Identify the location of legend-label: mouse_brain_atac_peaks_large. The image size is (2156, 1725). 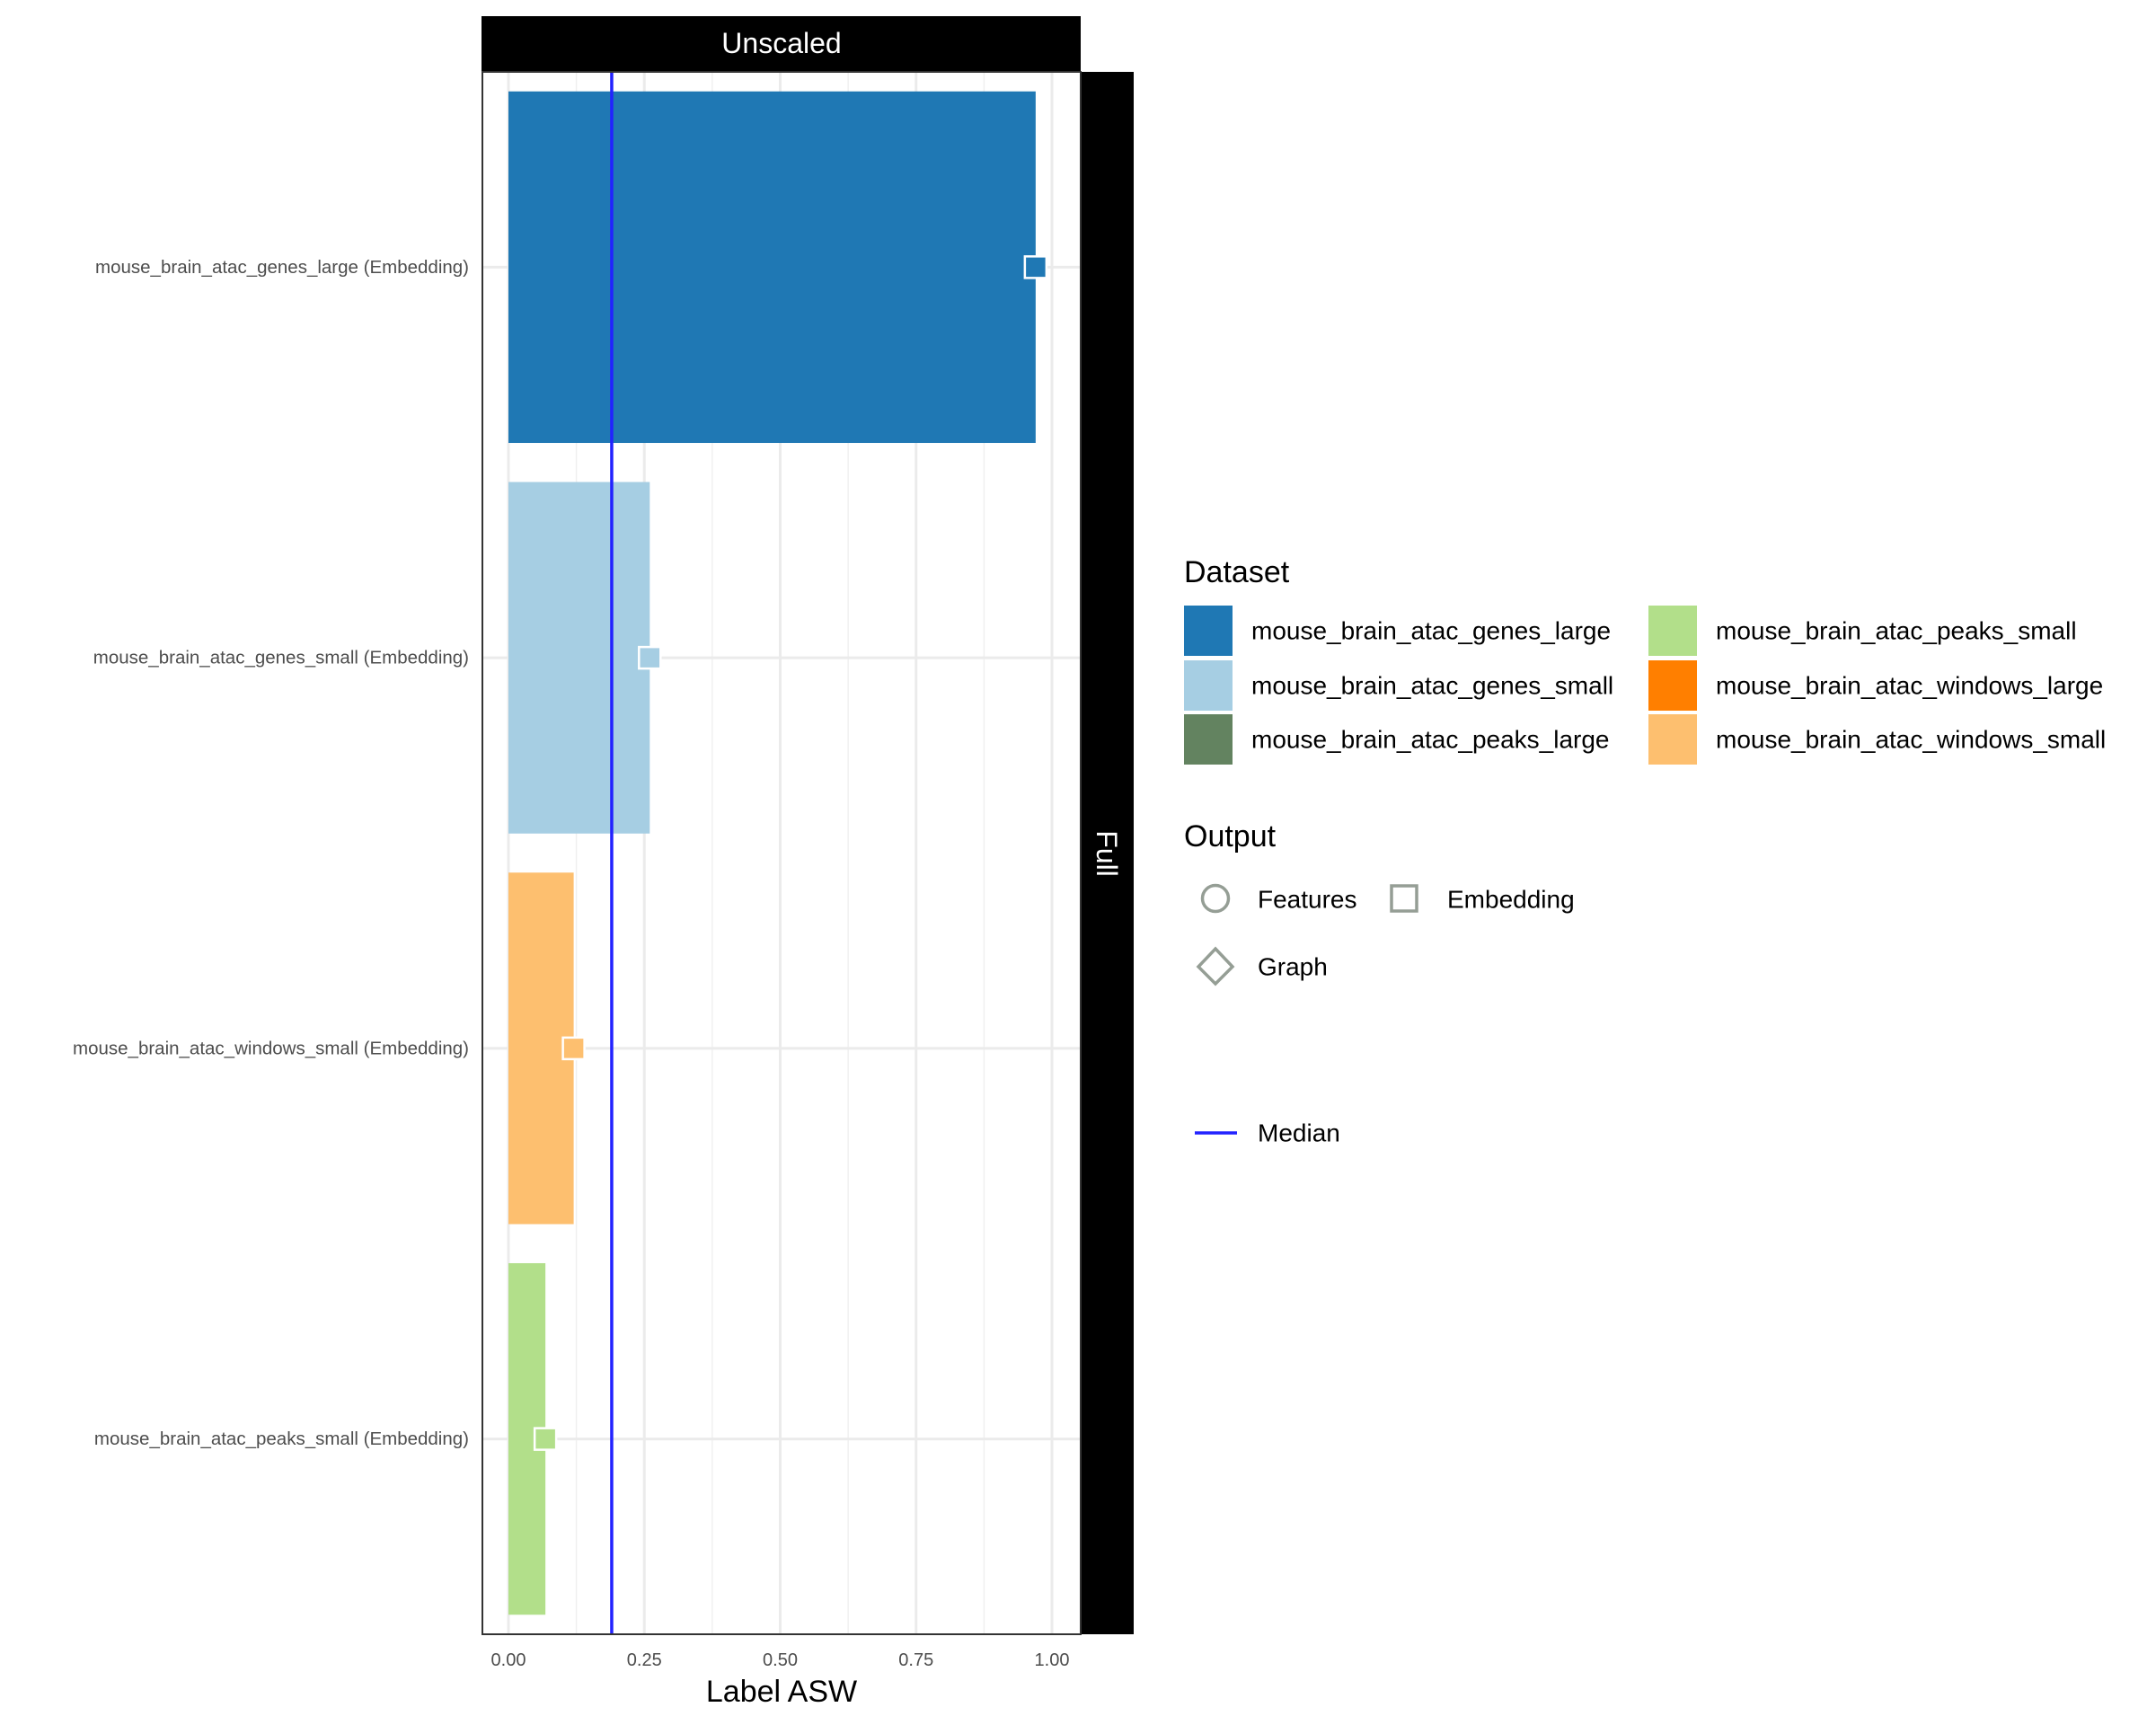
(1430, 740).